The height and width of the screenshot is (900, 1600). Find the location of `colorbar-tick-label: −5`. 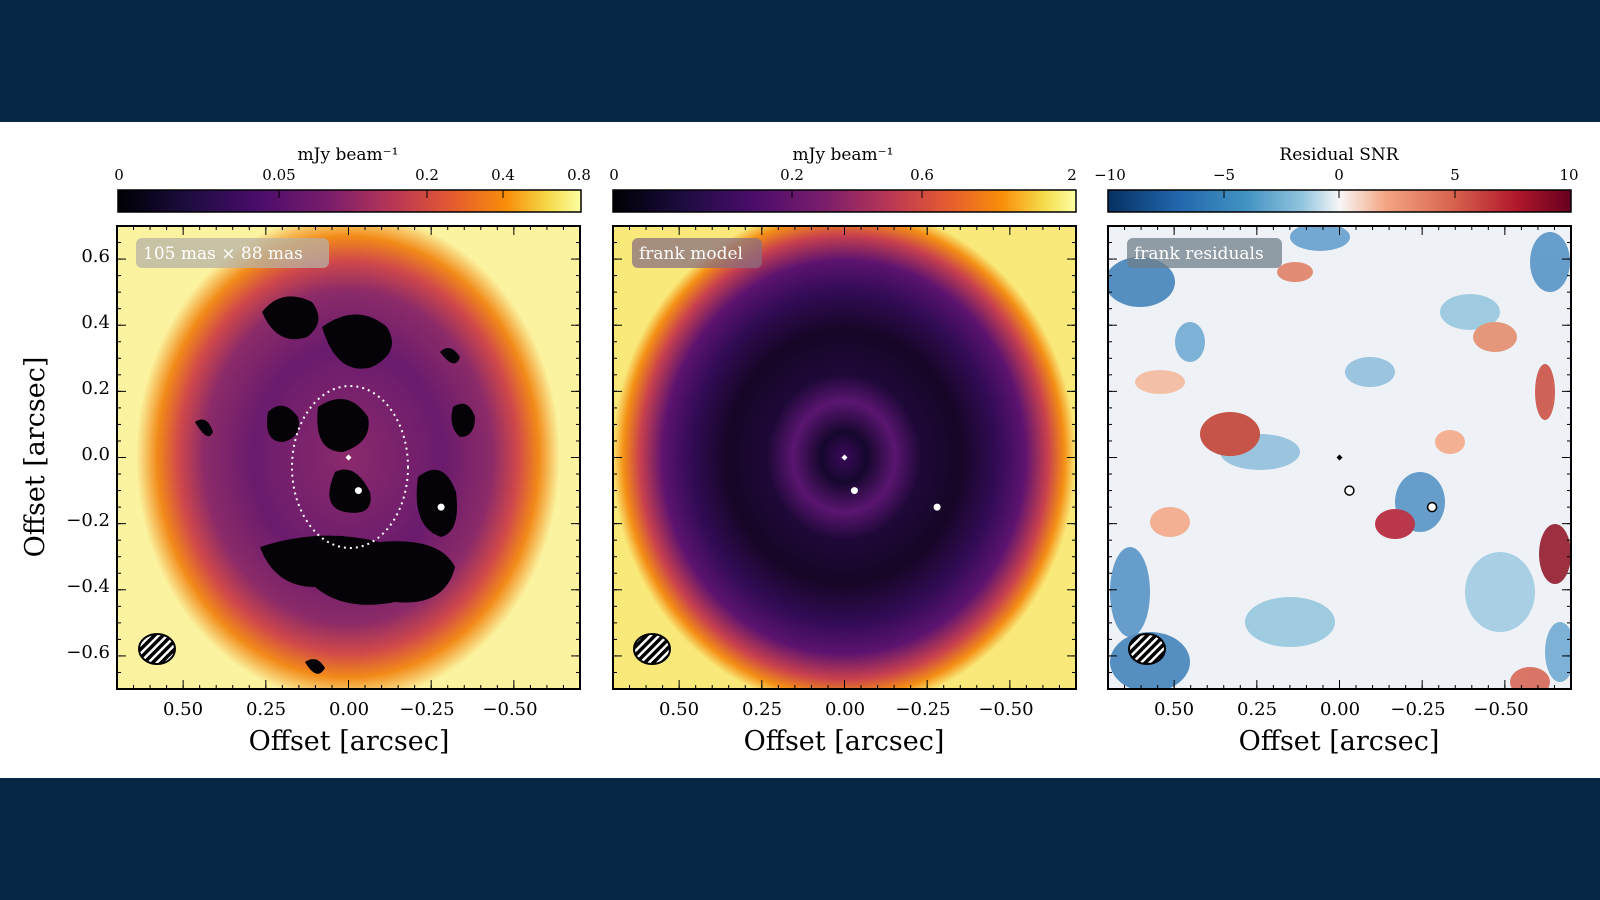

colorbar-tick-label: −5 is located at coordinates (1224, 175).